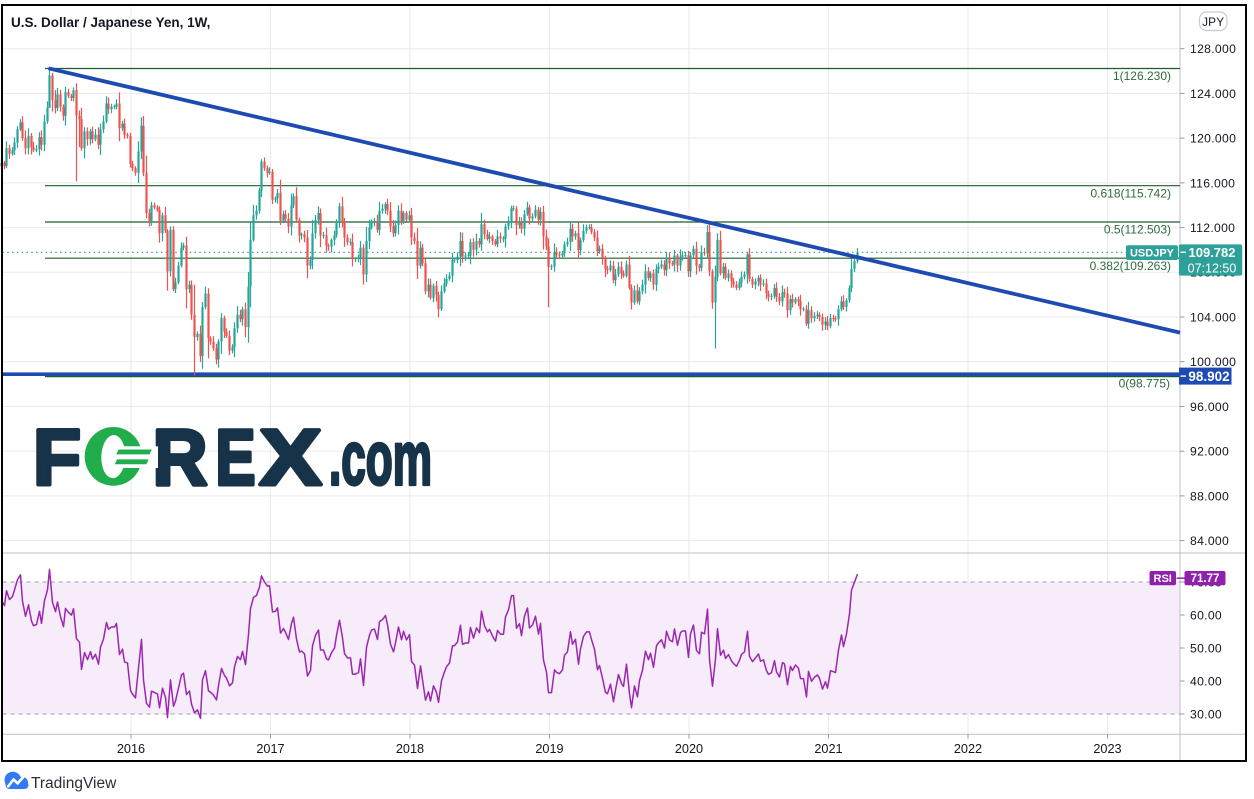 The image size is (1254, 799). I want to click on svg-text: 30.00, so click(1206, 714).